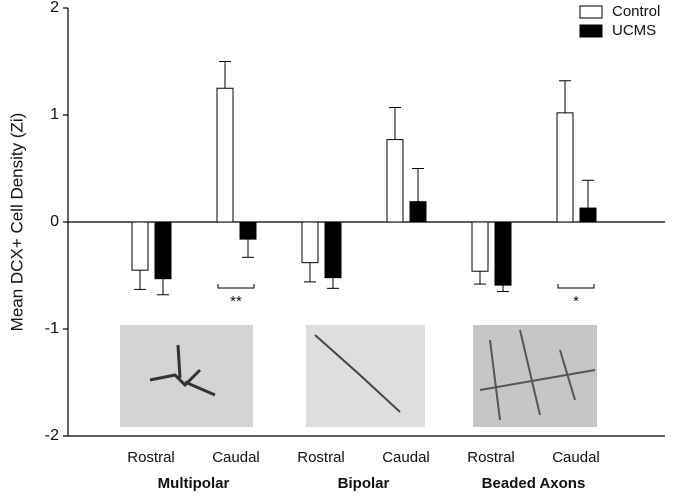  Describe the element at coordinates (634, 30) in the screenshot. I see `legend-label: UCMS` at that location.